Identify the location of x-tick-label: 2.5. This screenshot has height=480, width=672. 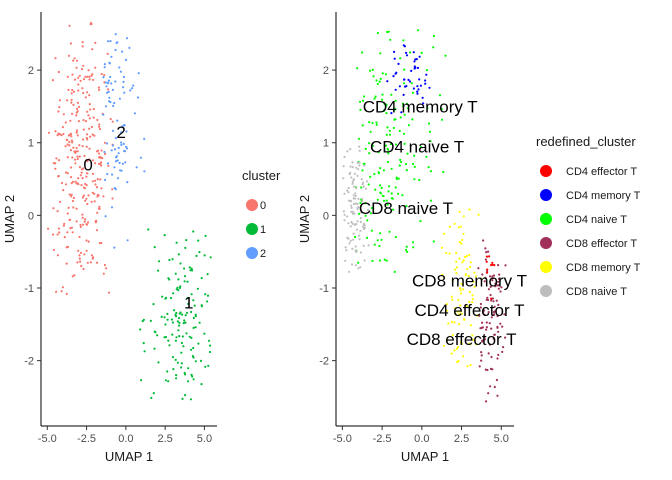
(164, 439).